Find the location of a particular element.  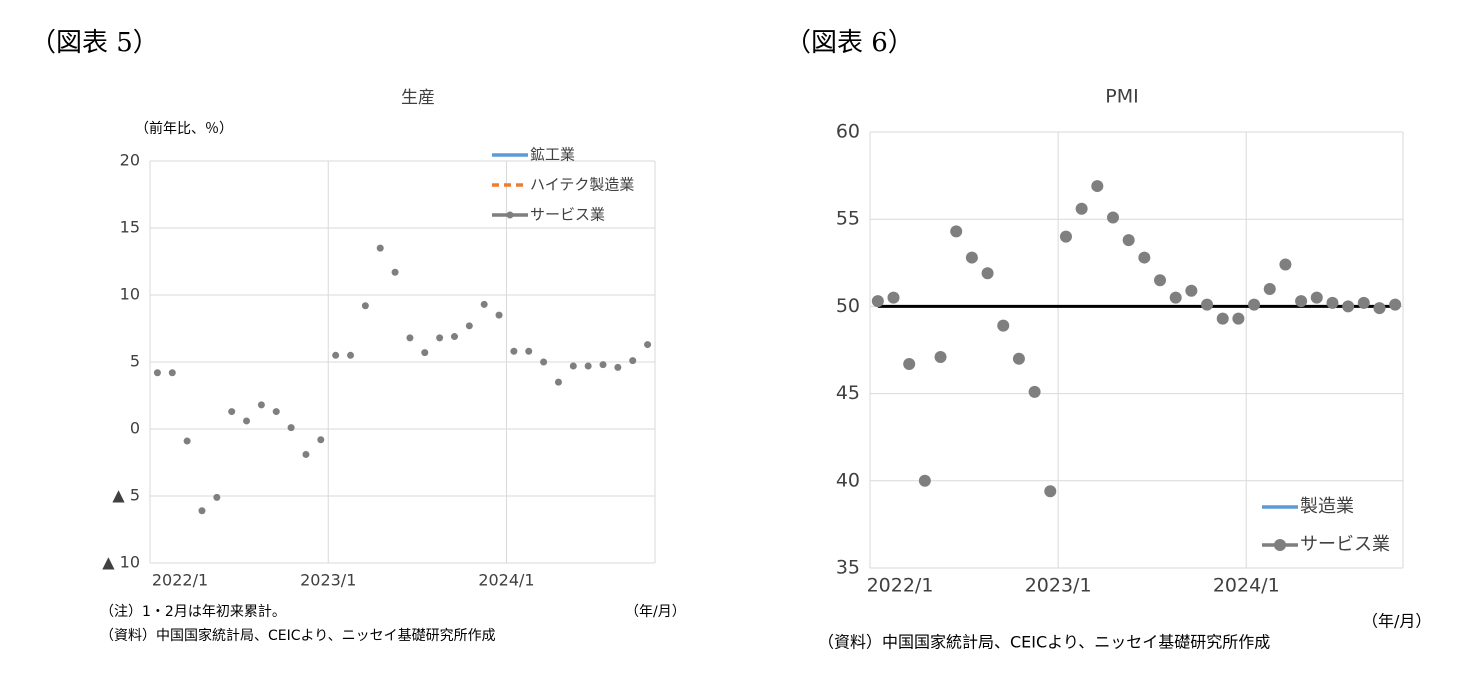

y-tick-label: 35 is located at coordinates (848, 568).